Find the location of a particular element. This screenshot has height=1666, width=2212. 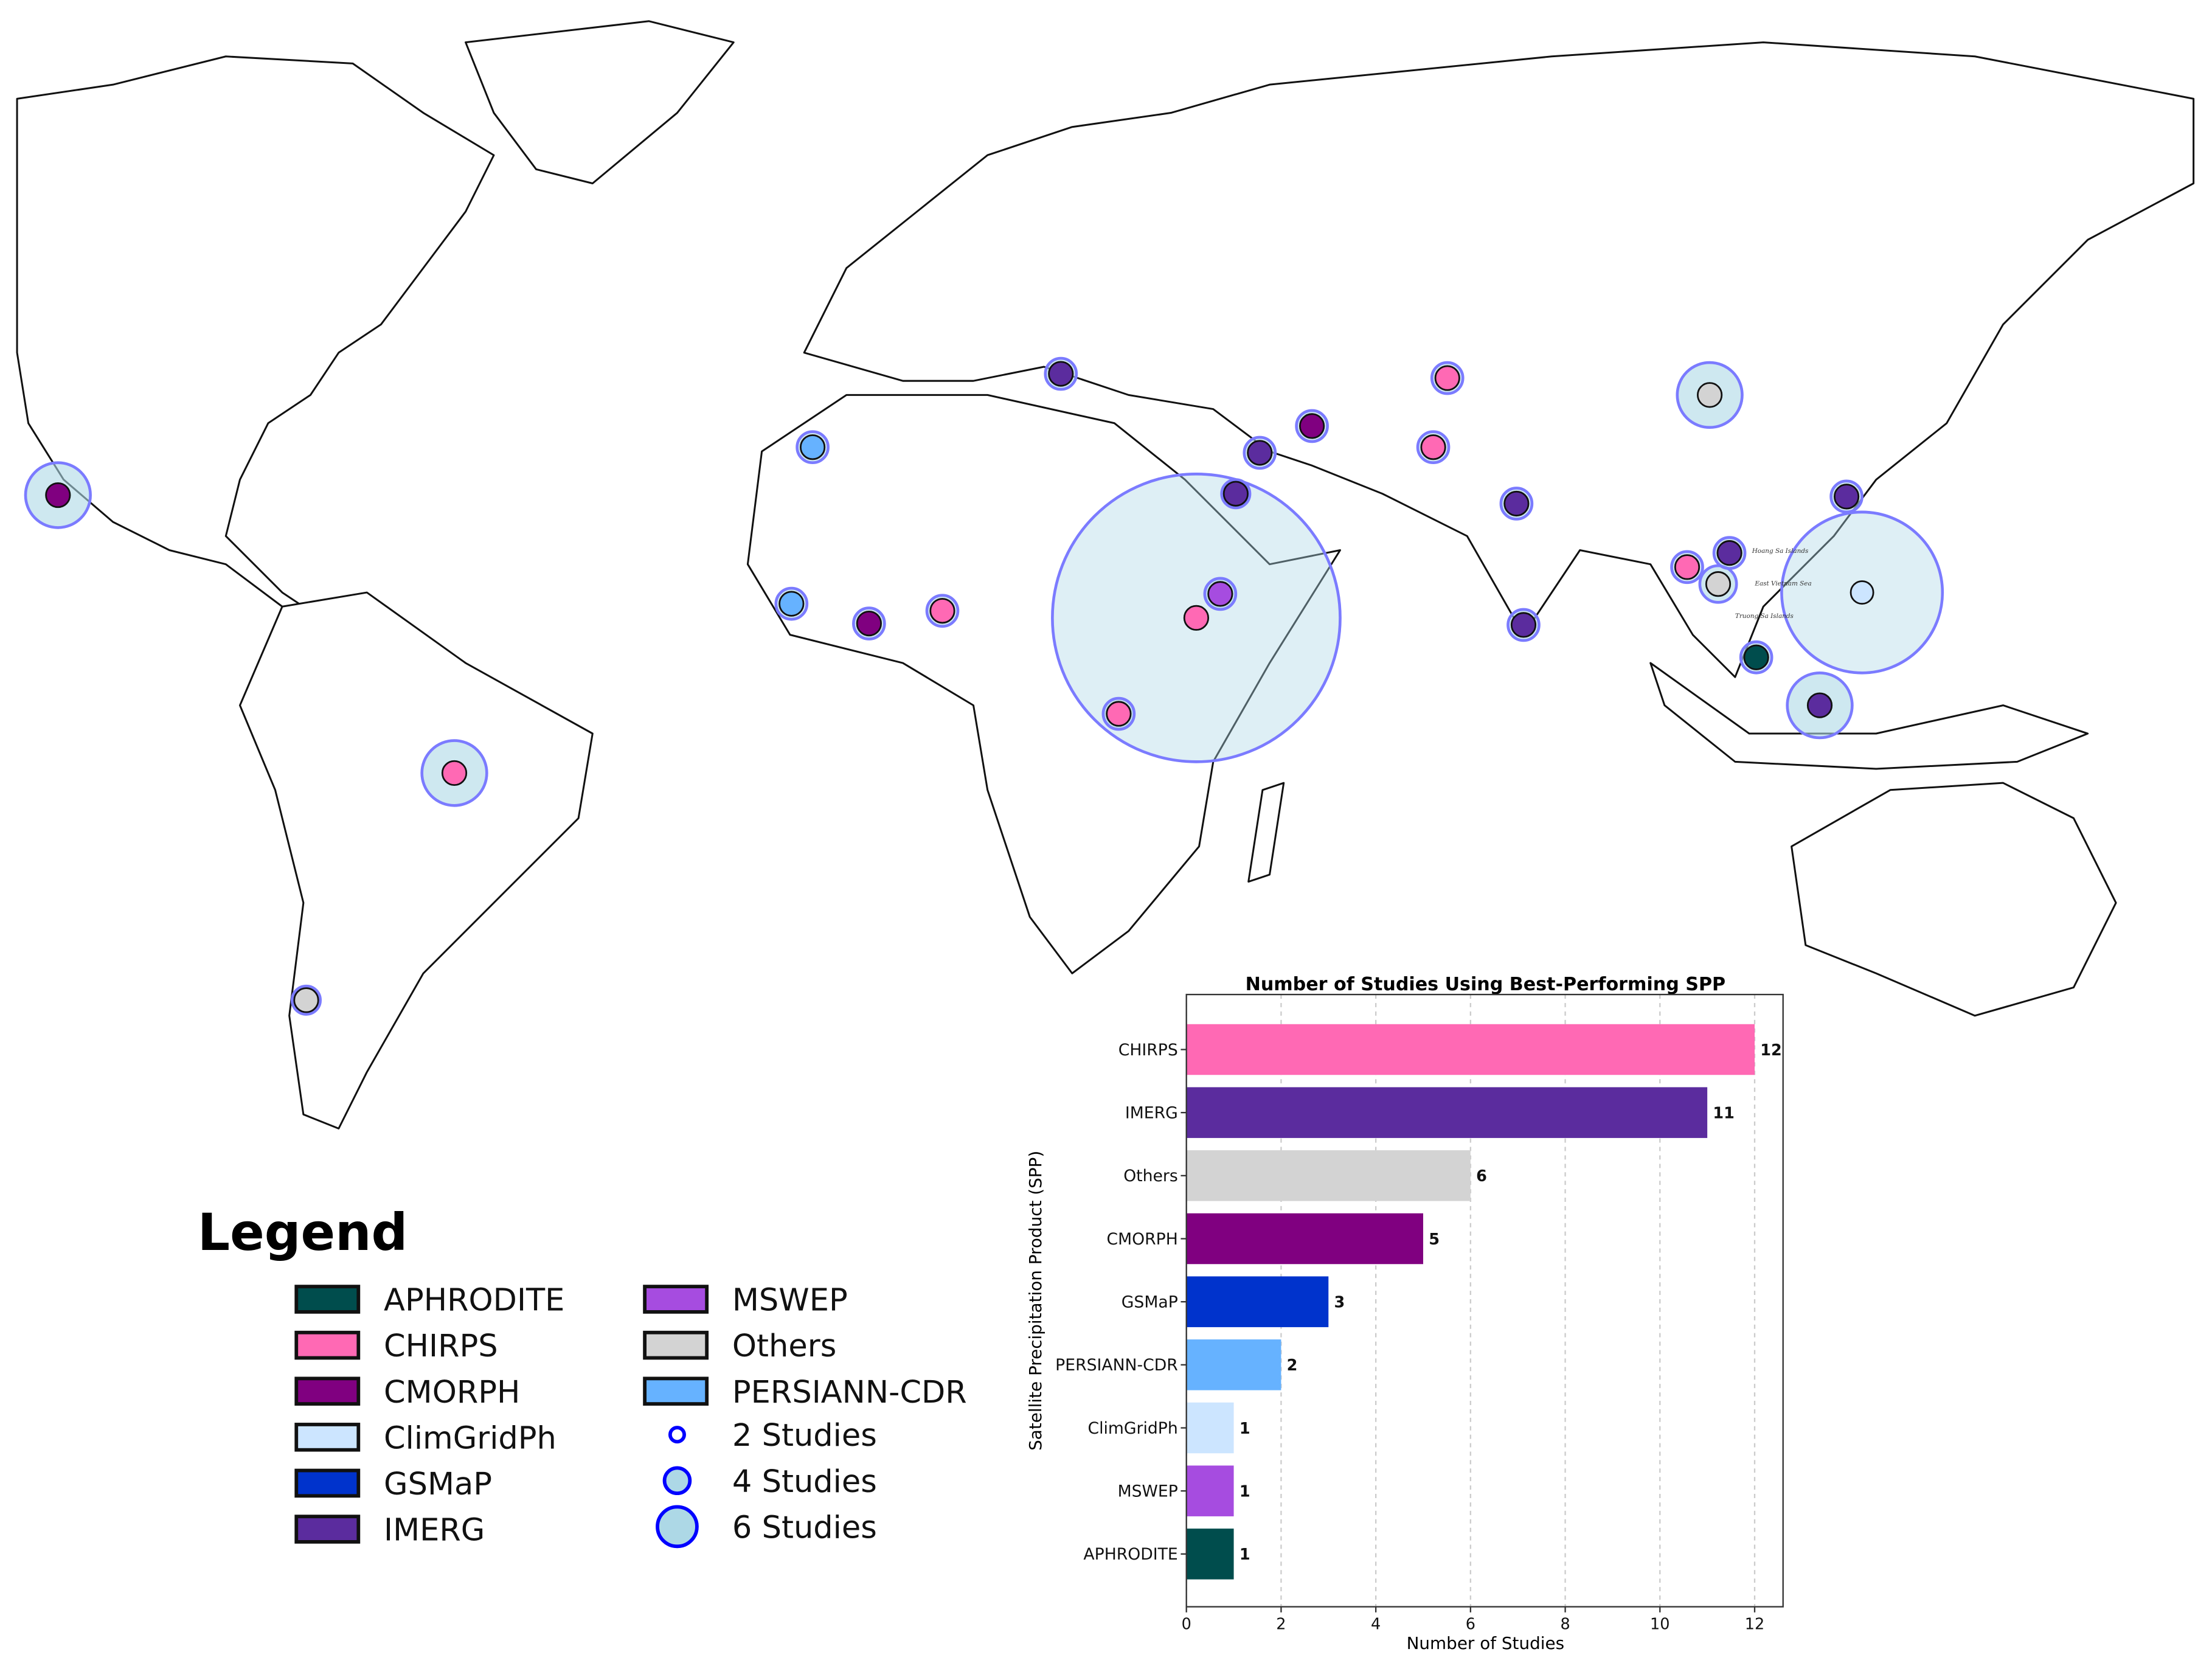

greenland is located at coordinates (600, 102).